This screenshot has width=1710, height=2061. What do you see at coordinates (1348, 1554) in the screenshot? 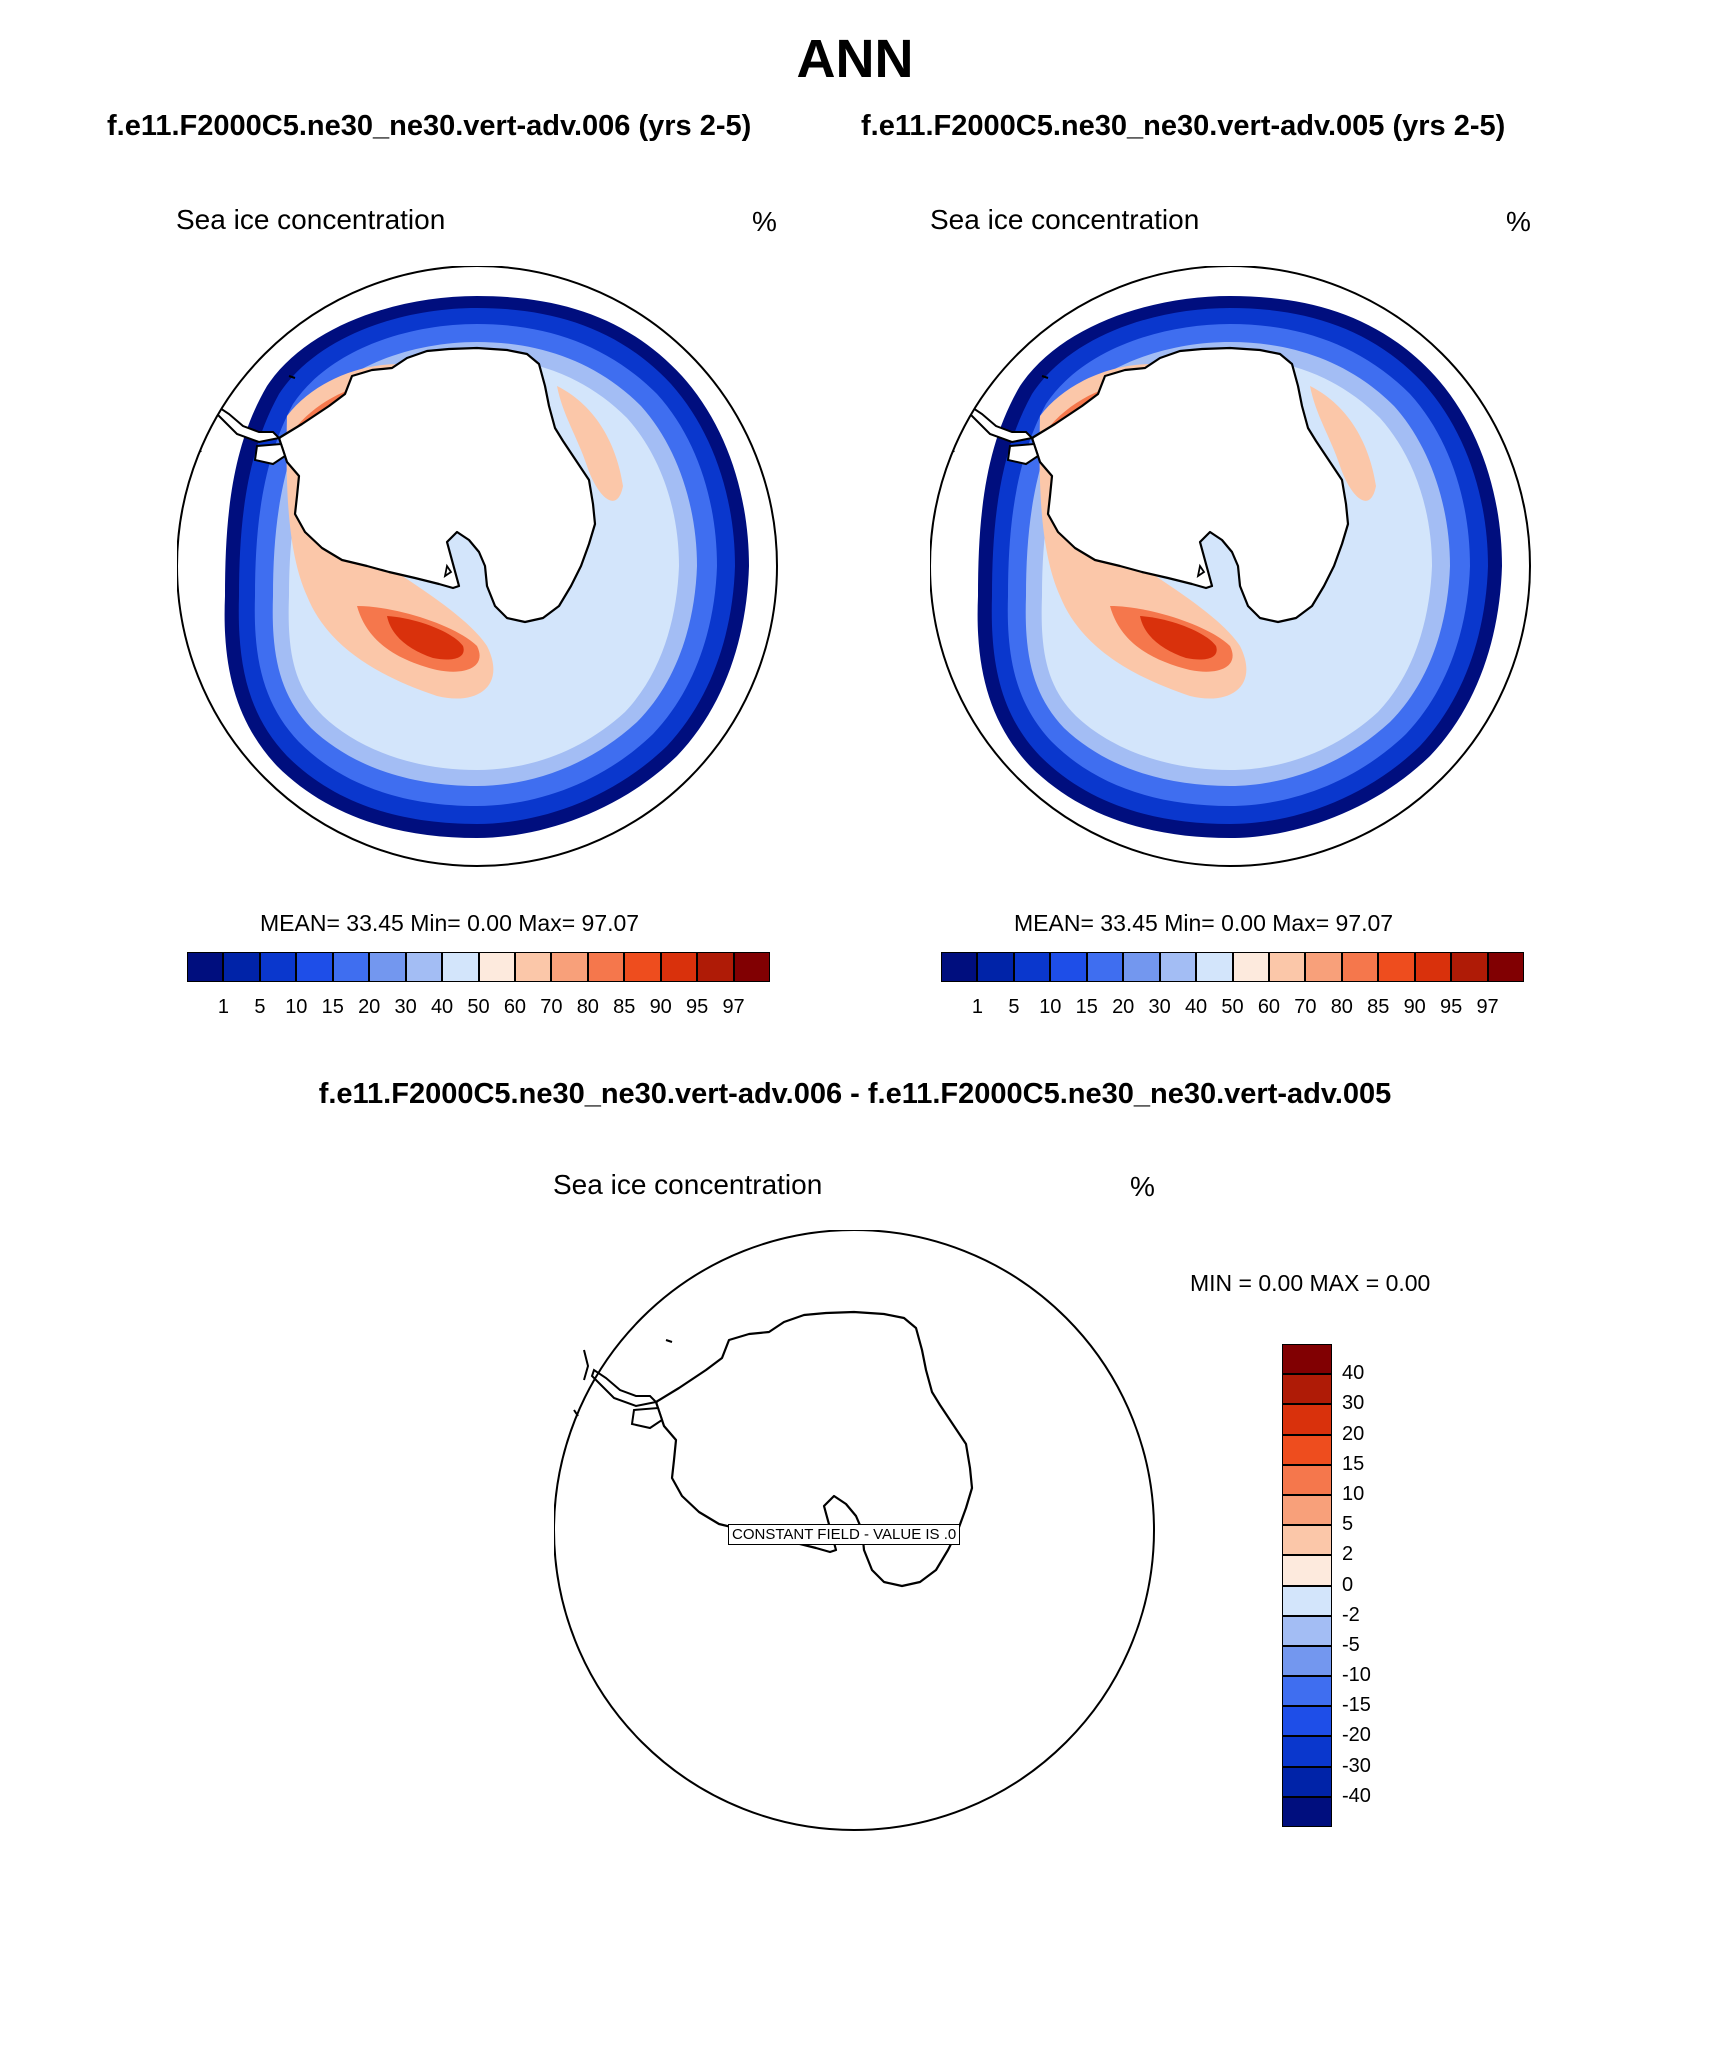
I see `colorbar-difference-label: 2` at bounding box center [1348, 1554].